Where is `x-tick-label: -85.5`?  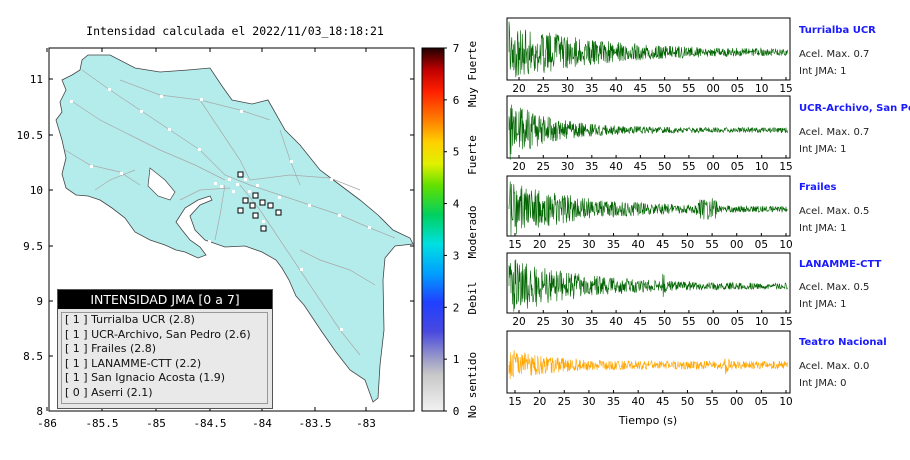
x-tick-label: -85.5 is located at coordinates (101, 423).